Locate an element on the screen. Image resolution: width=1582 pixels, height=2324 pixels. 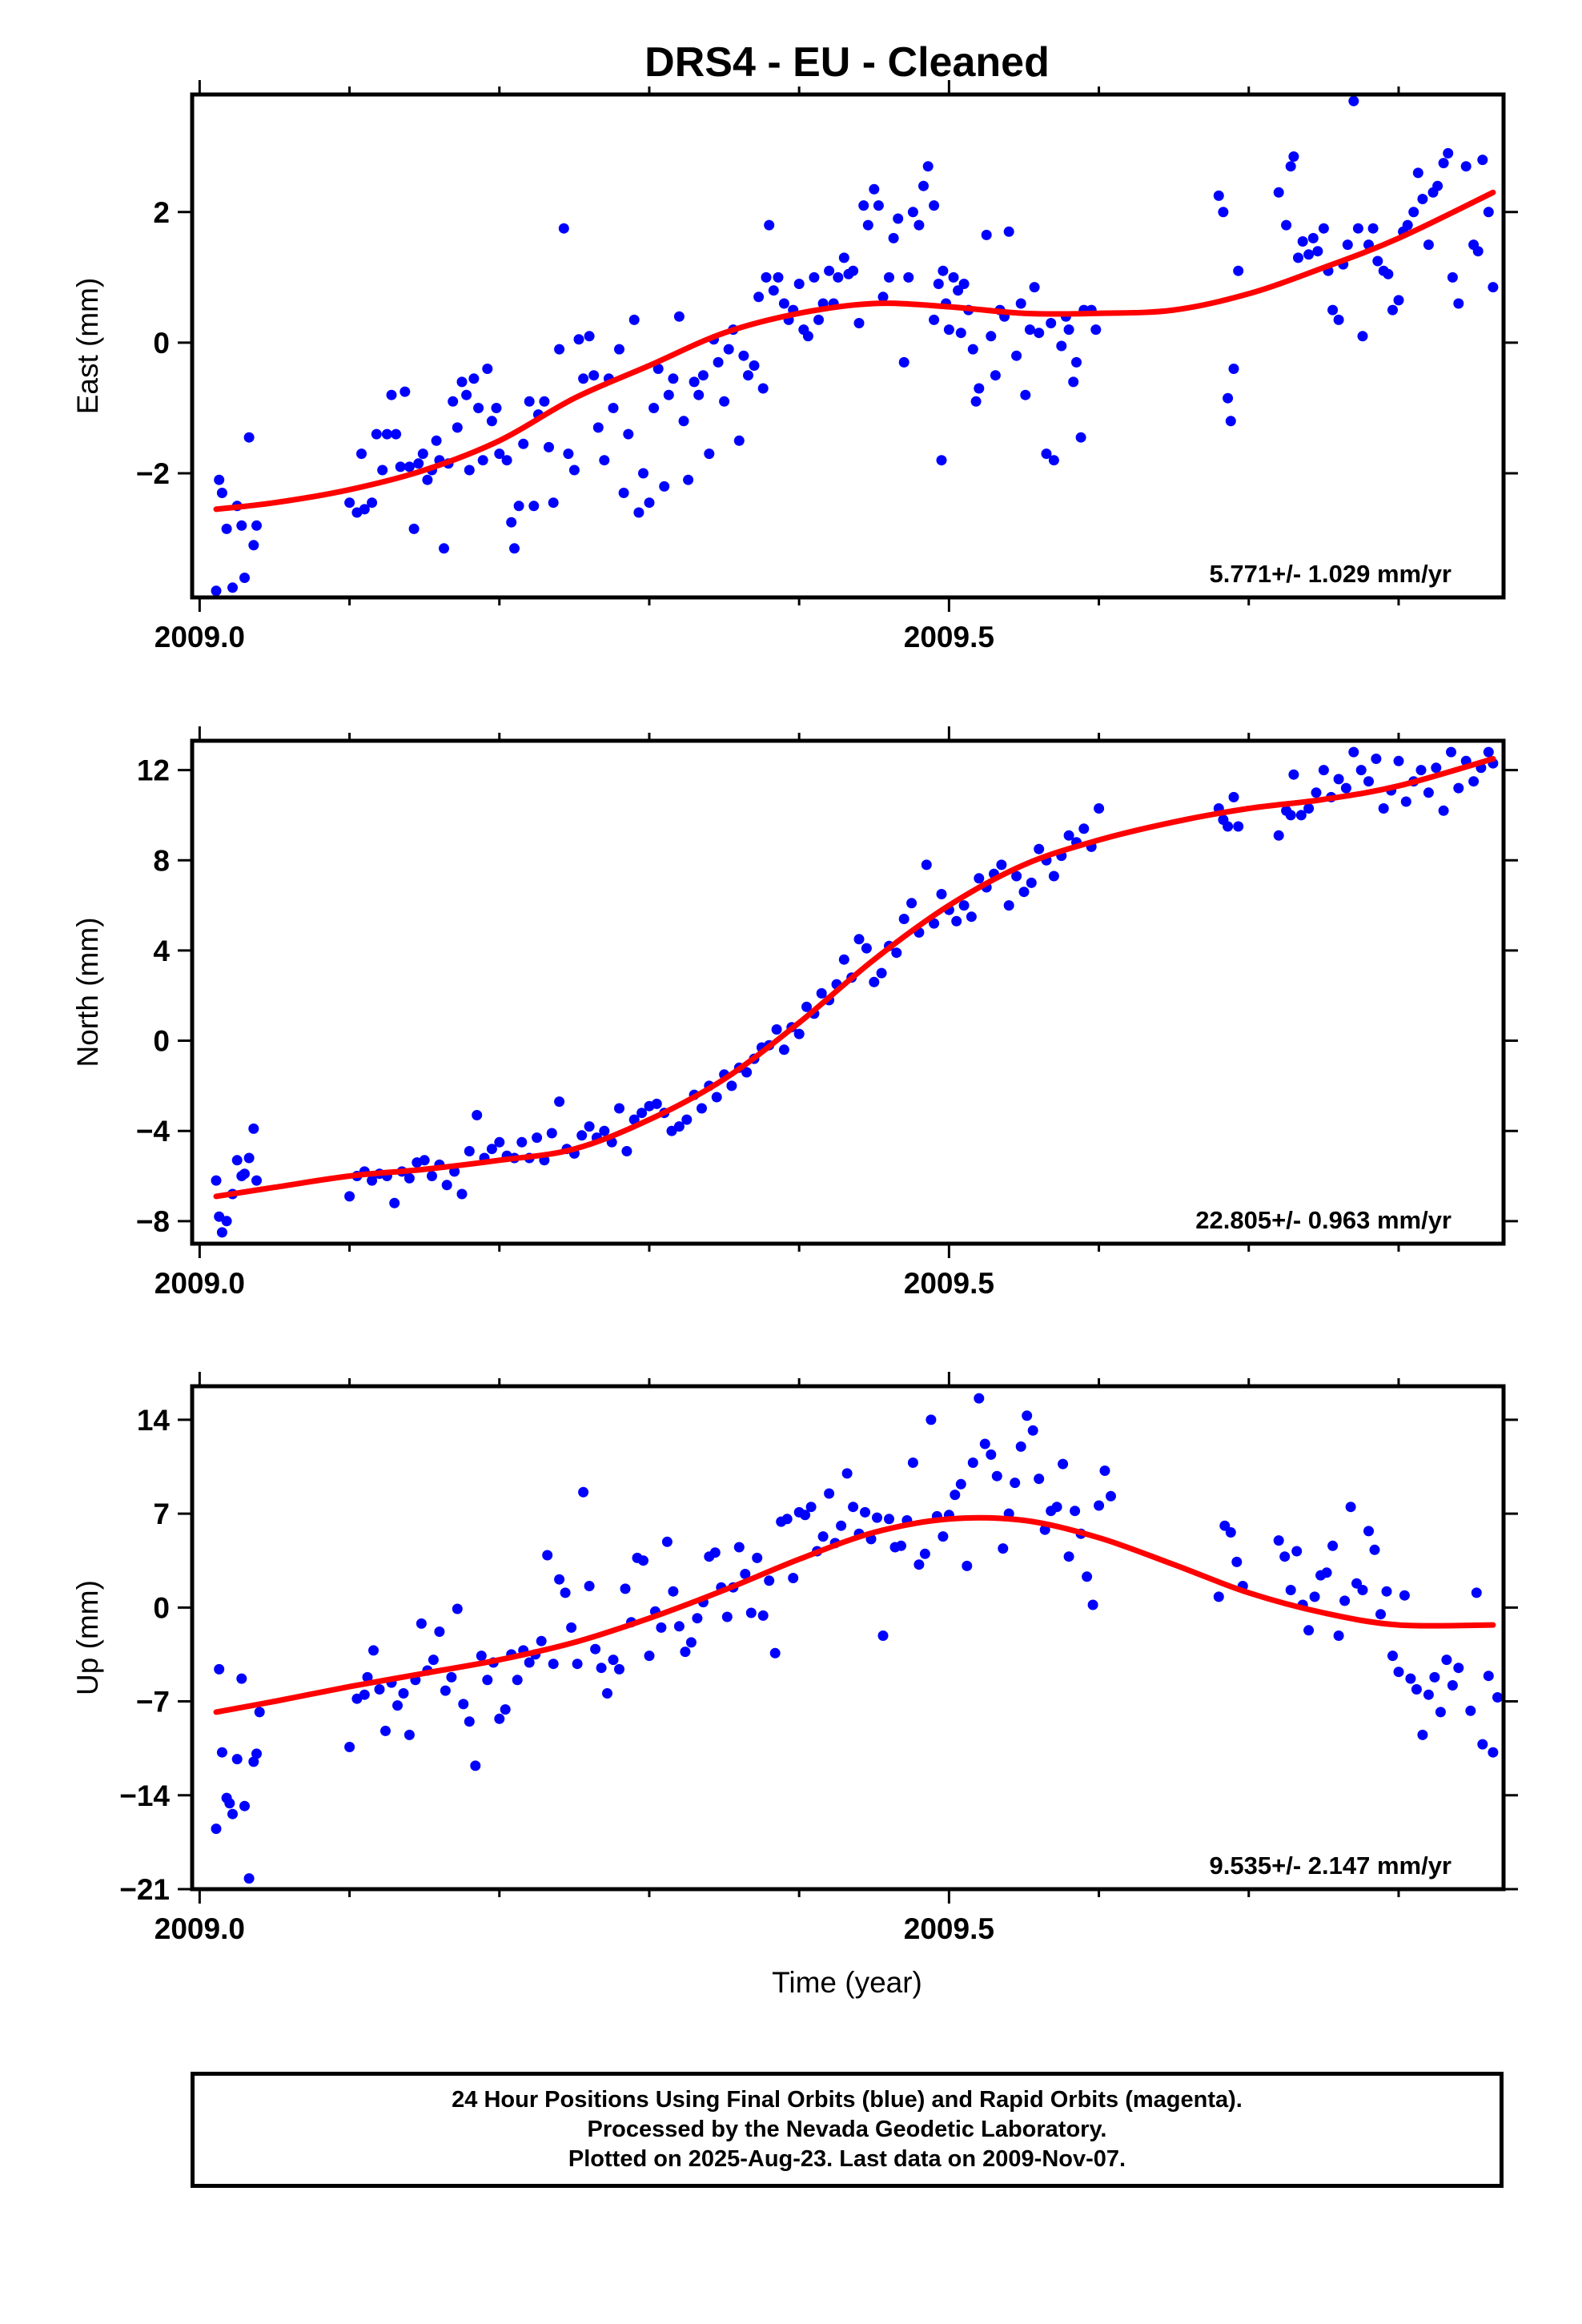
y-tick-label: 2 is located at coordinates (161, 212).